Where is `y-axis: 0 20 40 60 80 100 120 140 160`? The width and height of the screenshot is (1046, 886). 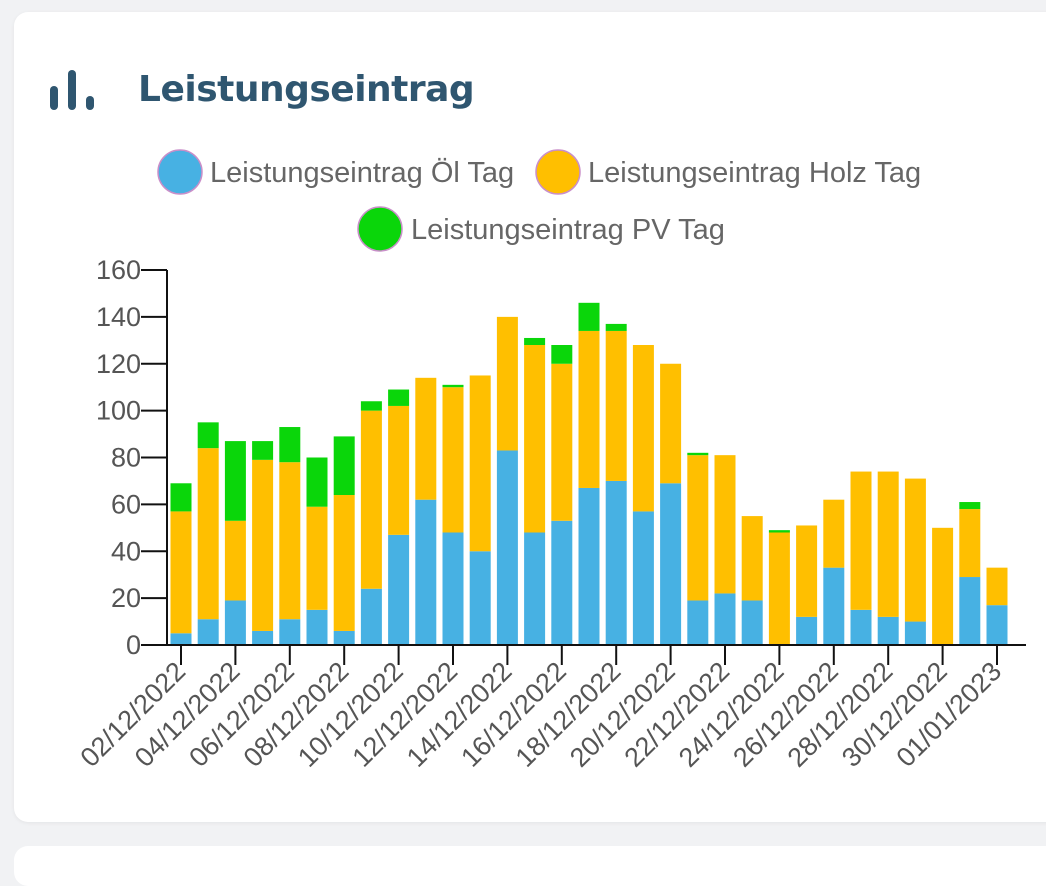 y-axis: 0 20 40 60 80 100 120 140 160 is located at coordinates (132, 457).